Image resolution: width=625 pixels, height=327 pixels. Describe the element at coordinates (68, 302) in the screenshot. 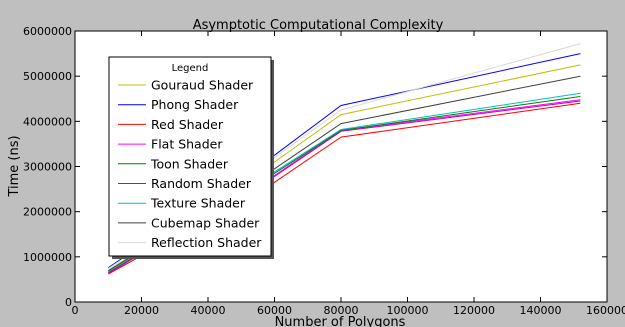

I see `y-tick-label: 0` at that location.